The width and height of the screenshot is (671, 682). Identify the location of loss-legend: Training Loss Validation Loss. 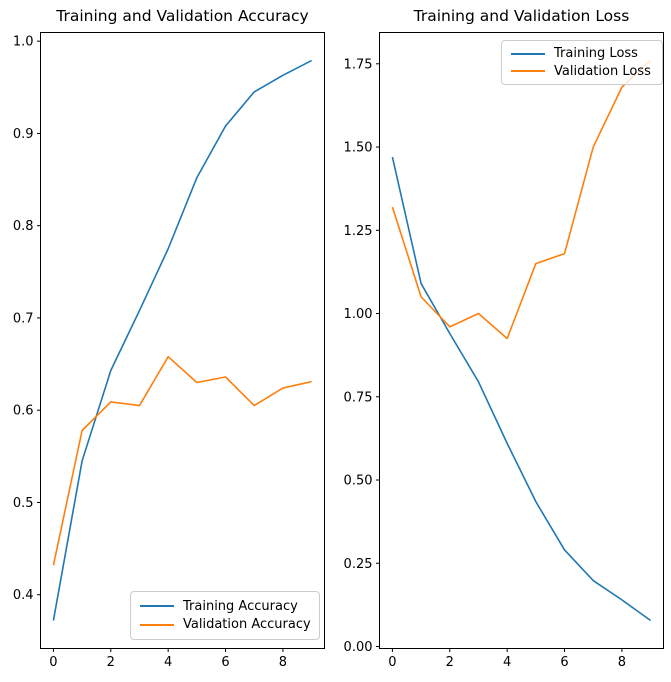
(582, 62).